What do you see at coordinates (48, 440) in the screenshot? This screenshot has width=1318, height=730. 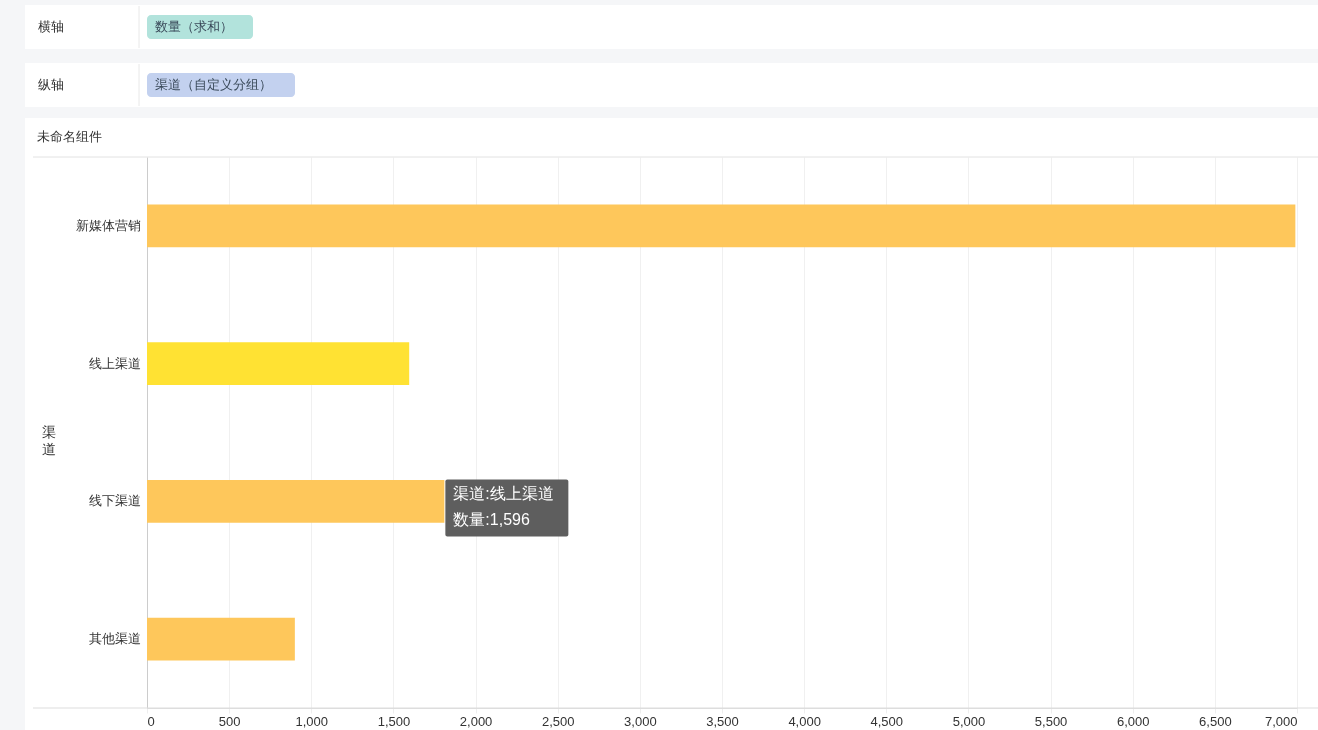 I see `y-axis-title: 渠道` at bounding box center [48, 440].